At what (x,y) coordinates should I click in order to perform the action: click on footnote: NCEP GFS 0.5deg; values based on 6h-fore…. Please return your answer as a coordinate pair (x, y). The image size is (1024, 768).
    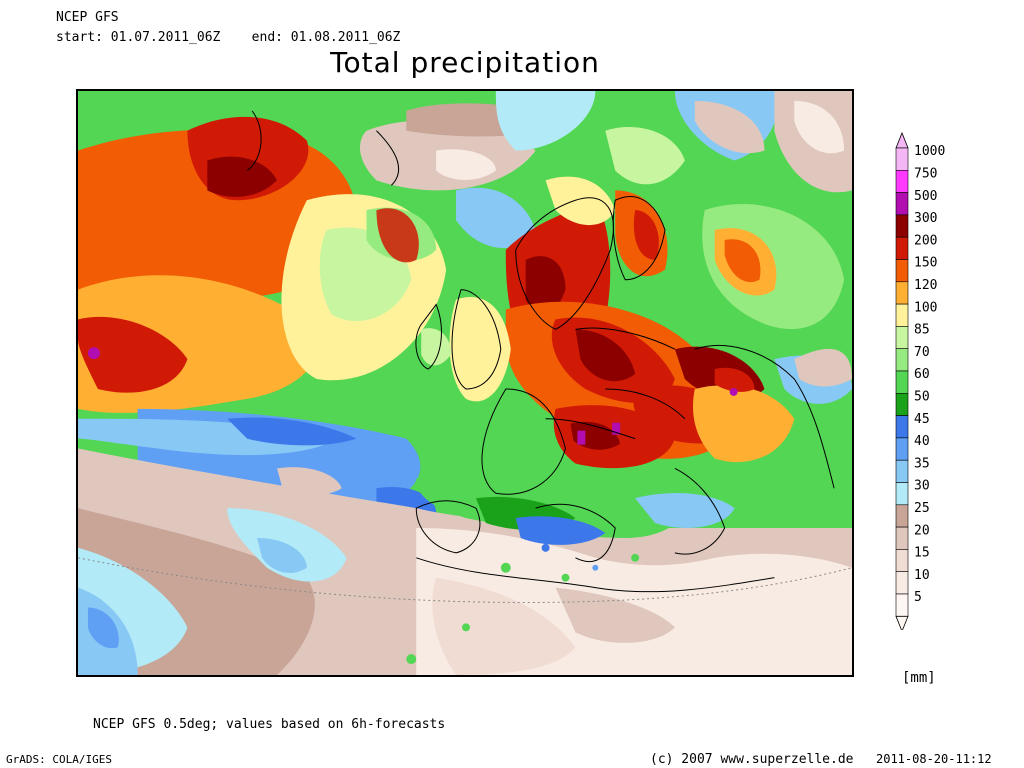
    Looking at the image, I should click on (269, 724).